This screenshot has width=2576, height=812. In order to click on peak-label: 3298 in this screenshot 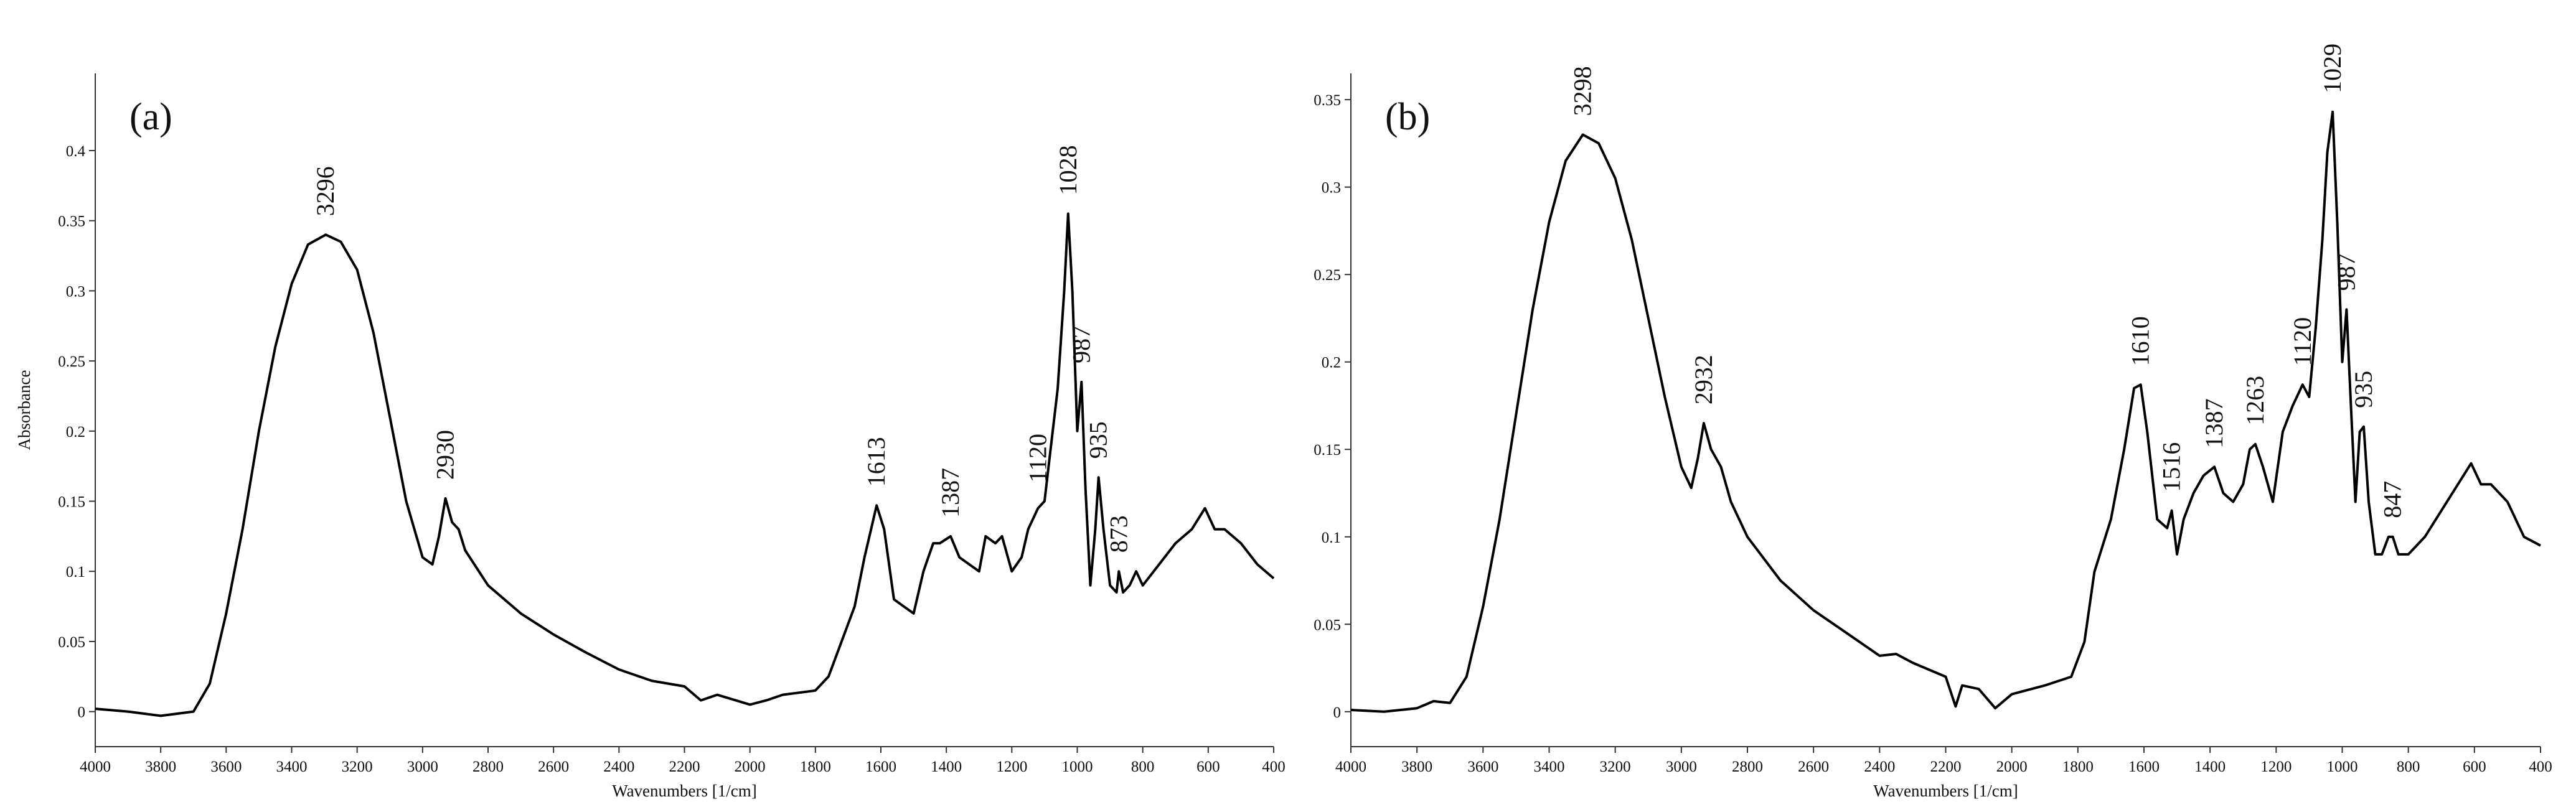, I will do `click(1583, 91)`.